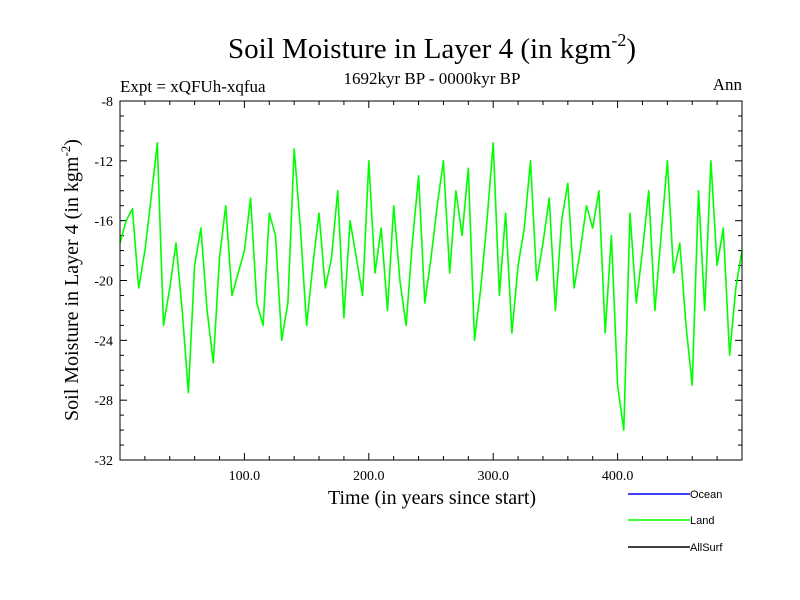  Describe the element at coordinates (432, 78) in the screenshot. I see `chart-subtitle: 1692kyr BP - 0000kyr BP` at that location.